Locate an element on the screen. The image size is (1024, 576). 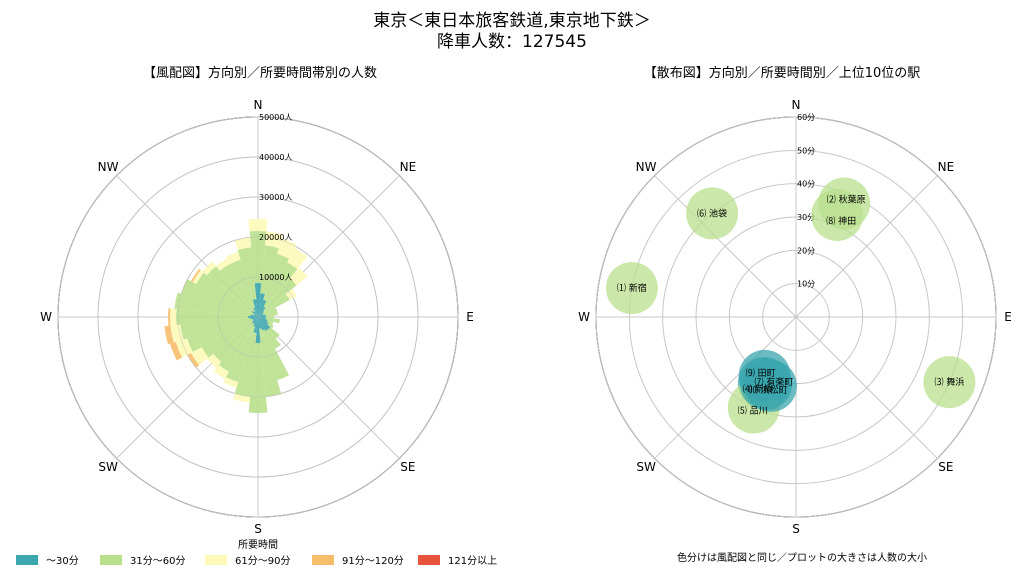
legend-item: 61分〜90分 is located at coordinates (247, 559).